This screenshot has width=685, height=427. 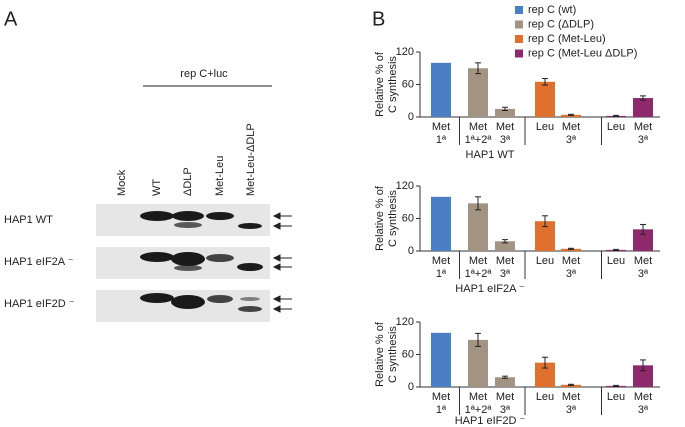 I want to click on legend-label: rep C (Met-Leu), so click(x=567, y=39).